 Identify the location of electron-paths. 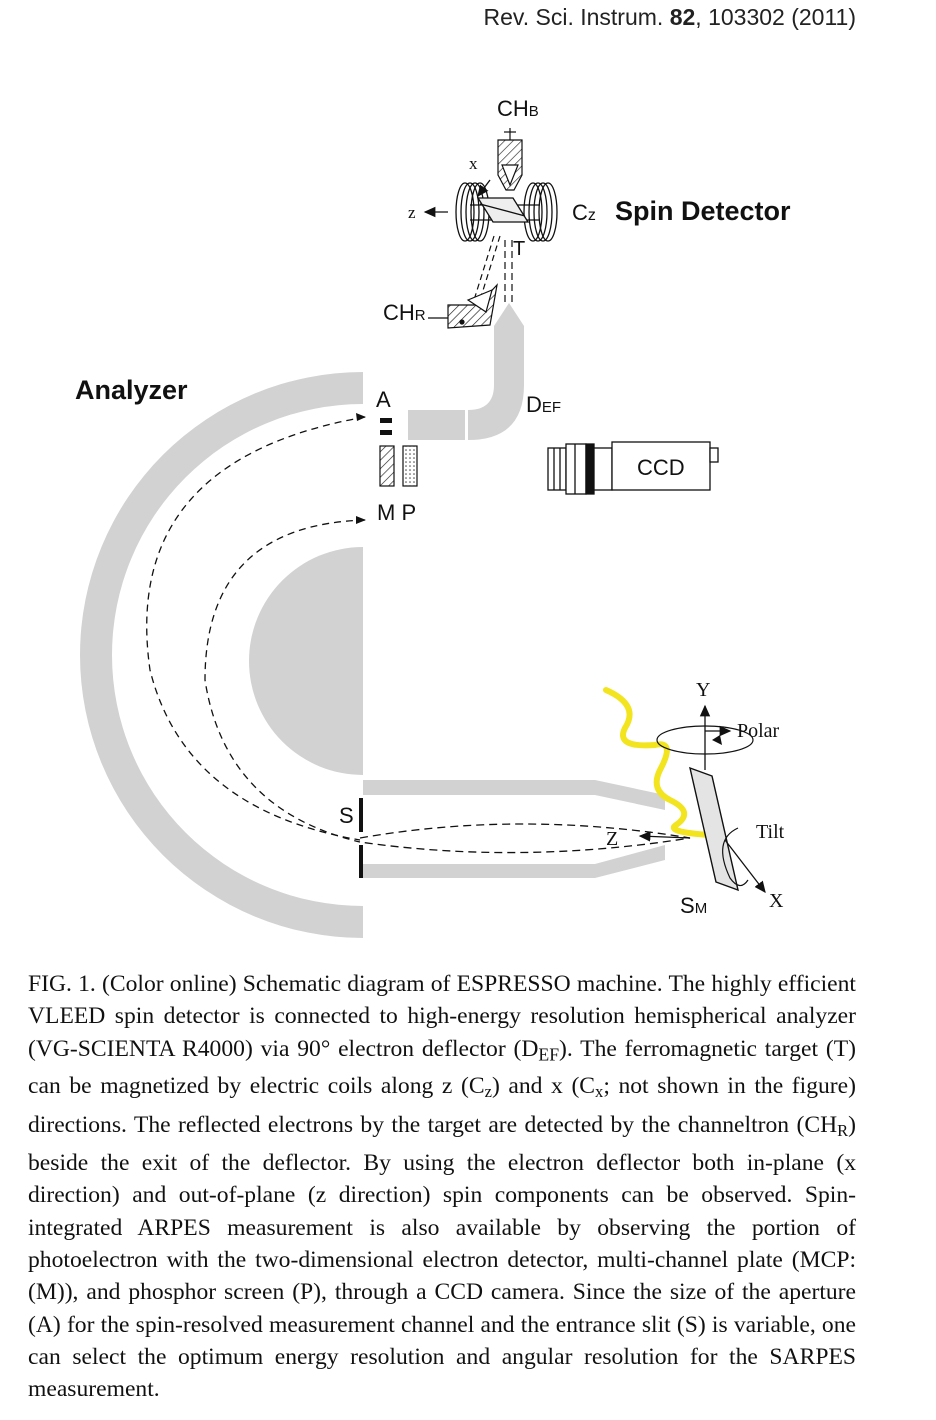
(493, 268).